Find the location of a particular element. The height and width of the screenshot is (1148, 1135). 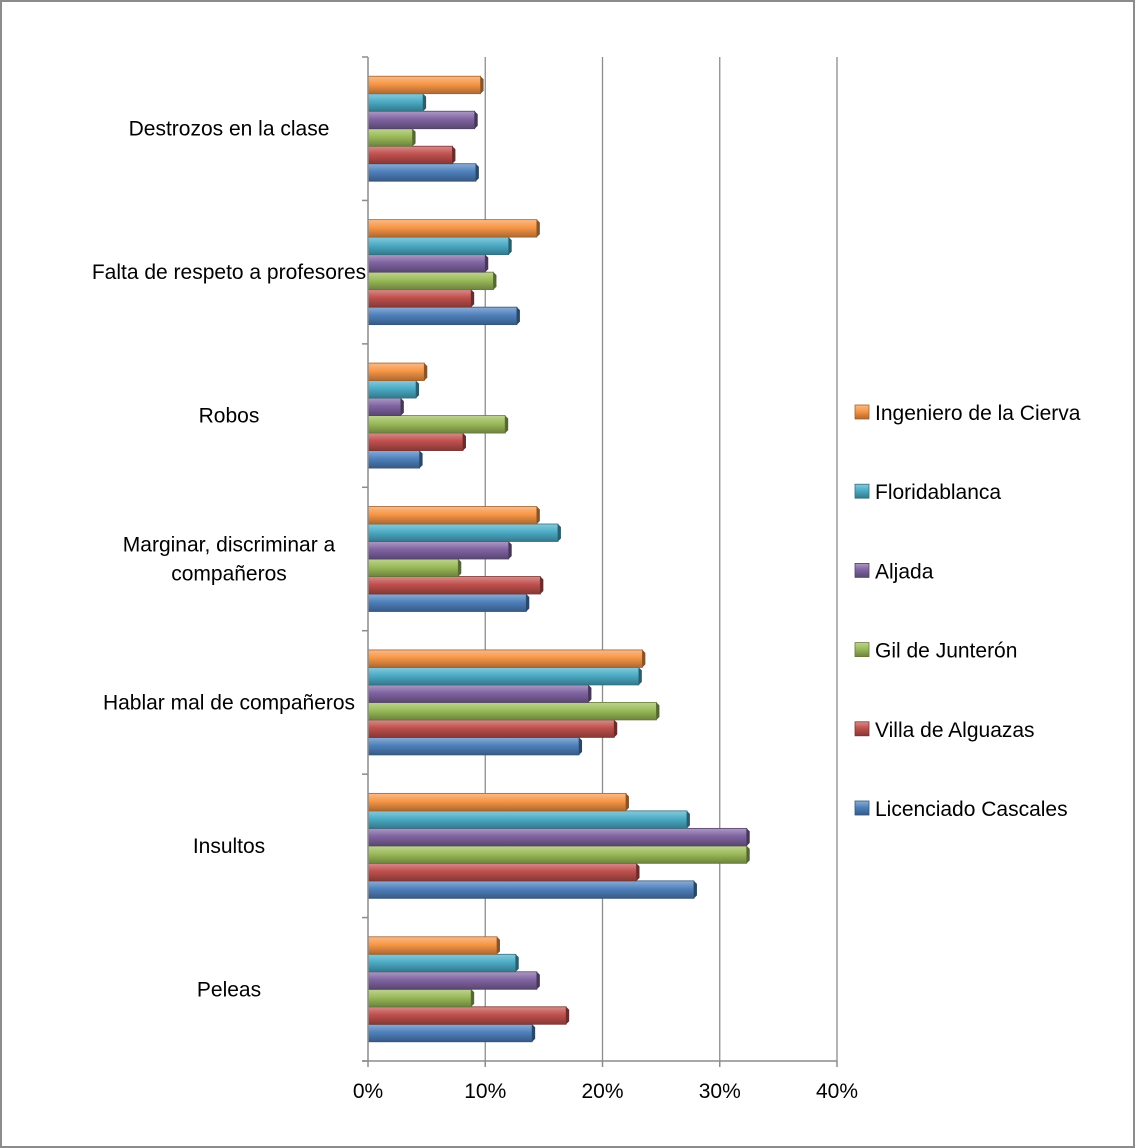

bar-floridablanca-marginar-discriminar-a-companeros is located at coordinates (464, 532).